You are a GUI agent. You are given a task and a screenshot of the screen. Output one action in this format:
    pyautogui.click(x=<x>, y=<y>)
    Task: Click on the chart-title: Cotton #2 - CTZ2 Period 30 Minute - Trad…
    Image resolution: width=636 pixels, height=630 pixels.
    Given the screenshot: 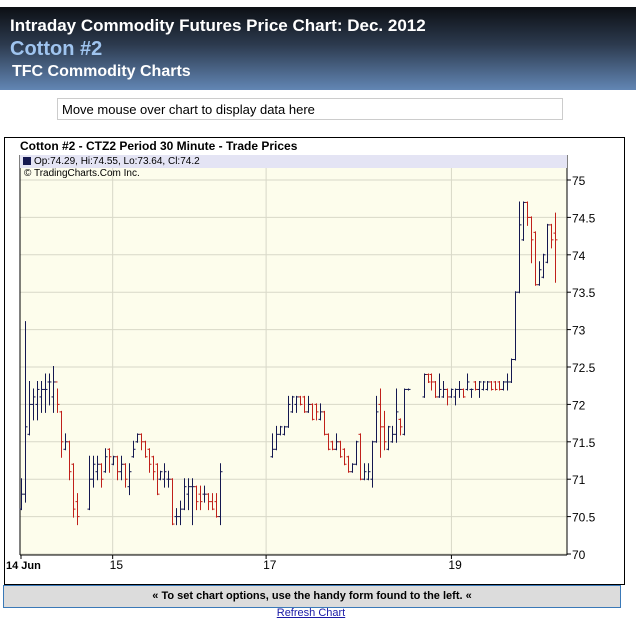 What is the action you would take?
    pyautogui.click(x=159, y=146)
    